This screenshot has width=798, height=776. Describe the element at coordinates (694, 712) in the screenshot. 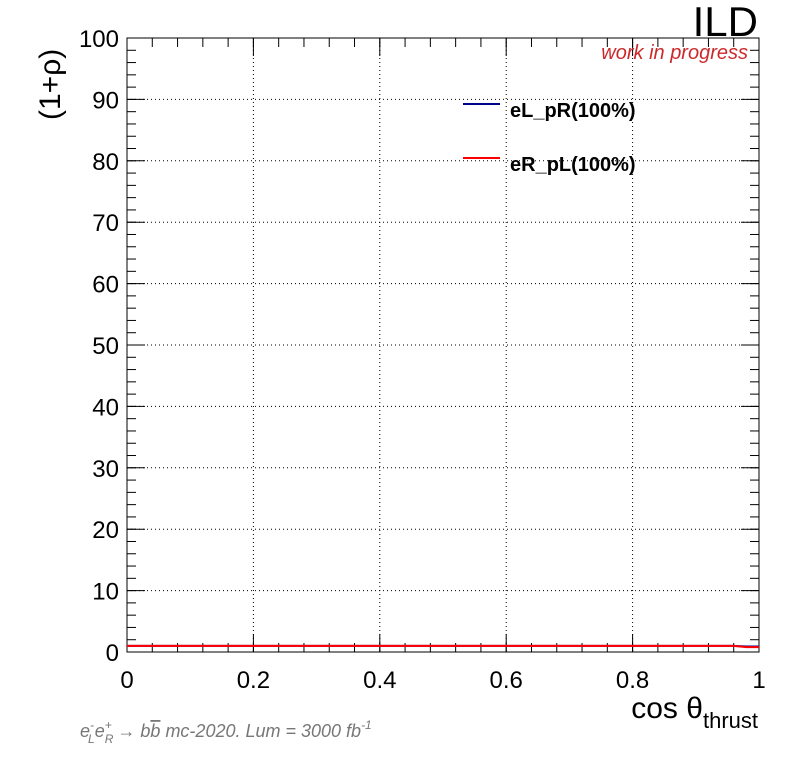

I see `x-axis-title: cos θthrust` at that location.